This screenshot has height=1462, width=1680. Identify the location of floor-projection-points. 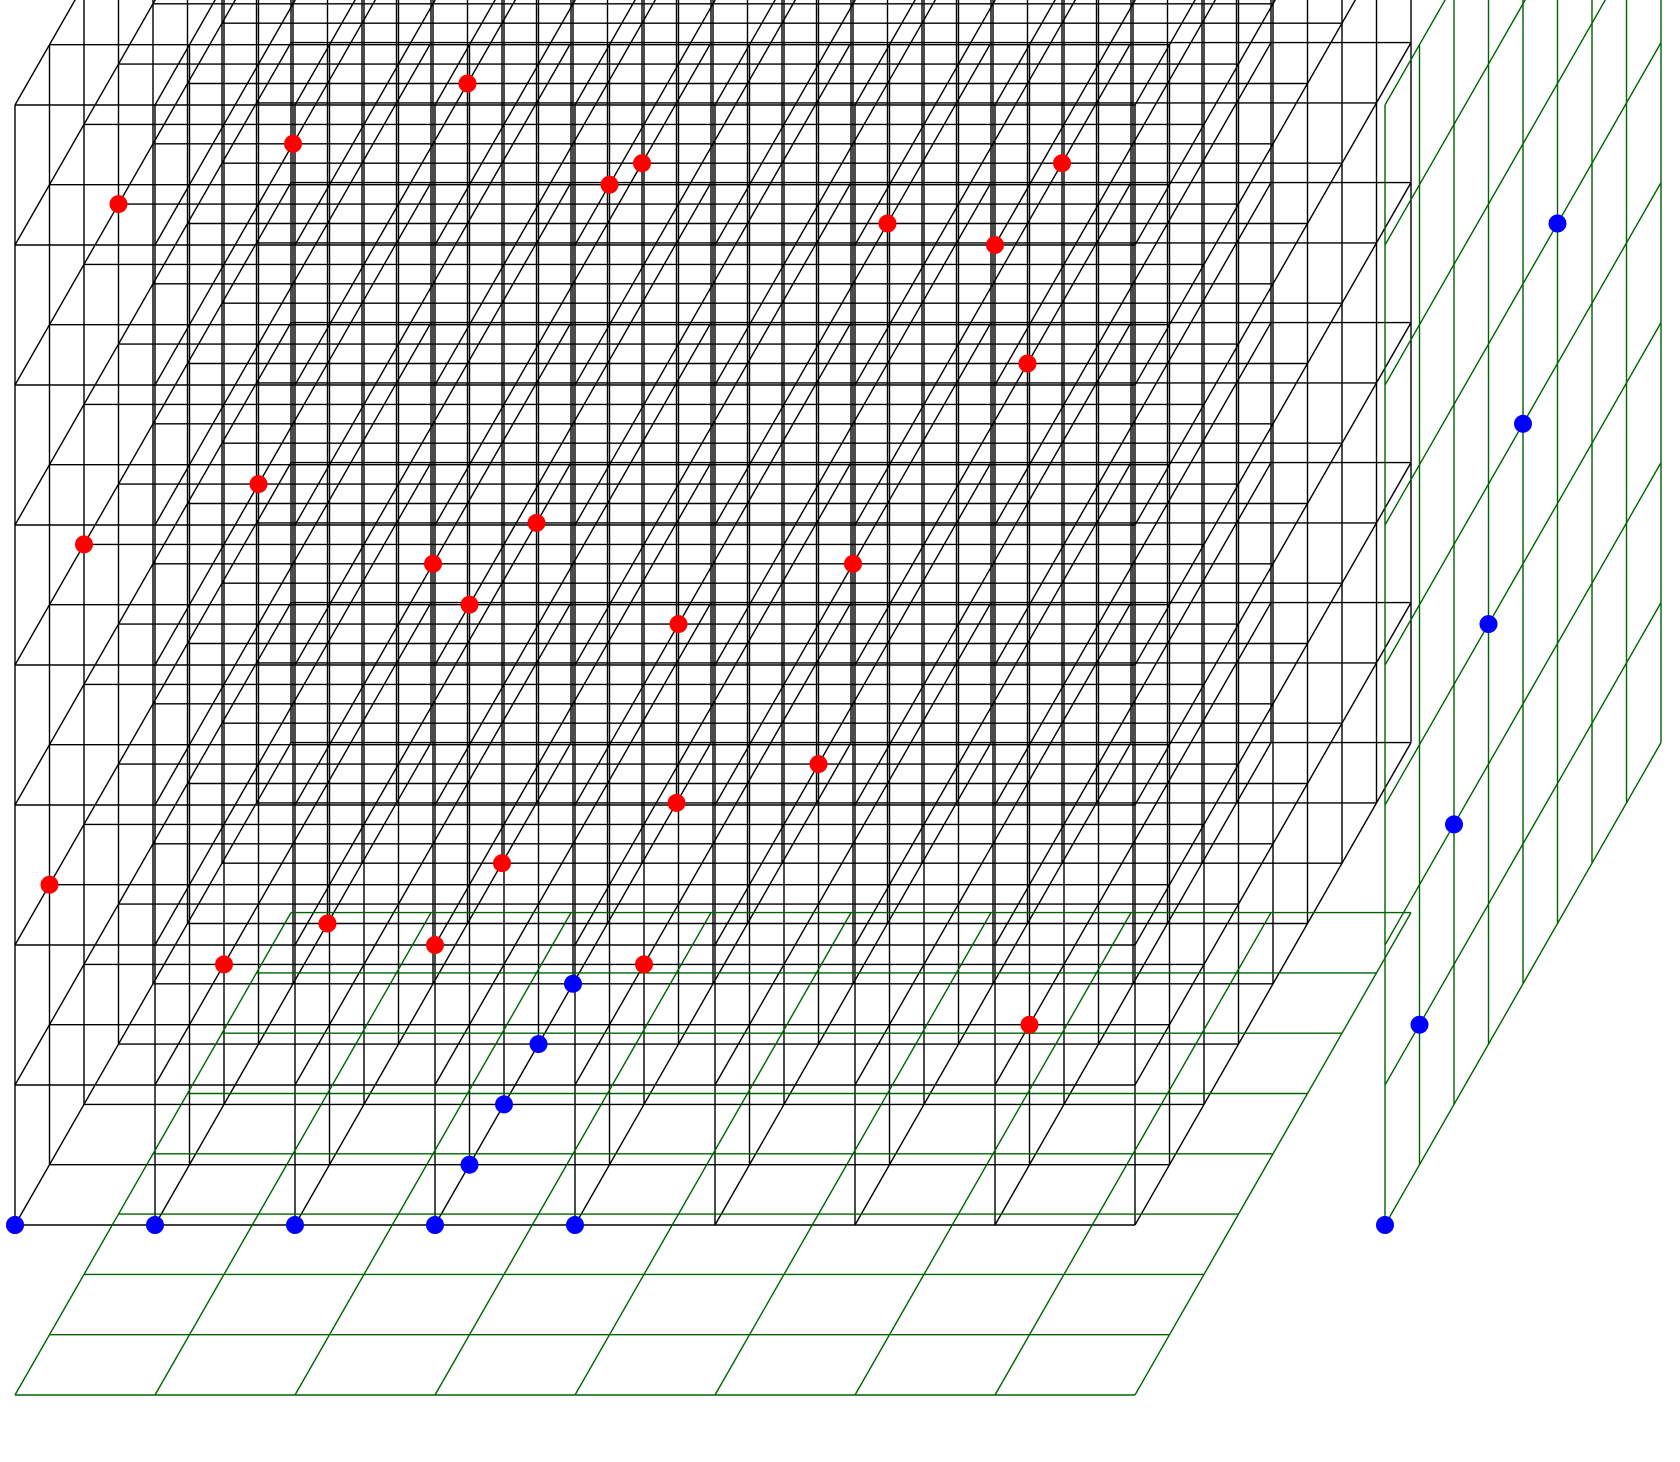
(295, 1104).